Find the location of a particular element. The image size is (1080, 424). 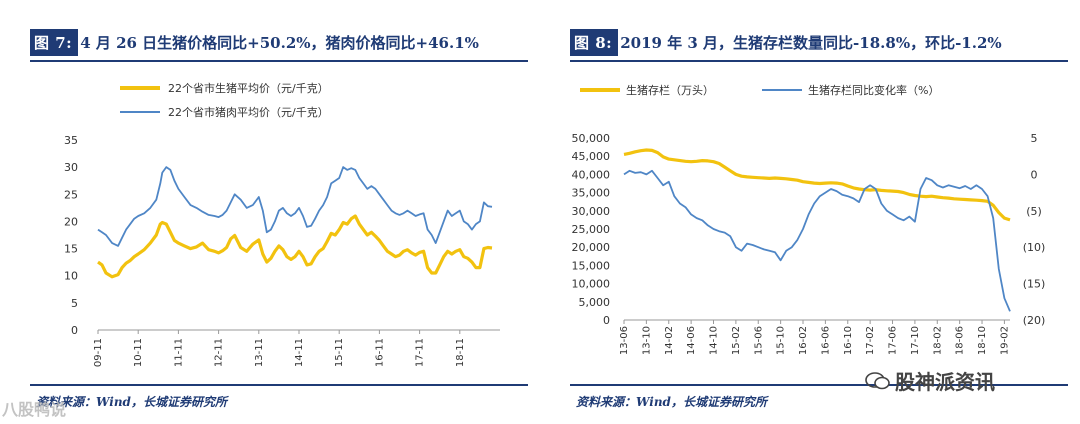

y-tick-label: 35 is located at coordinates (71, 140).